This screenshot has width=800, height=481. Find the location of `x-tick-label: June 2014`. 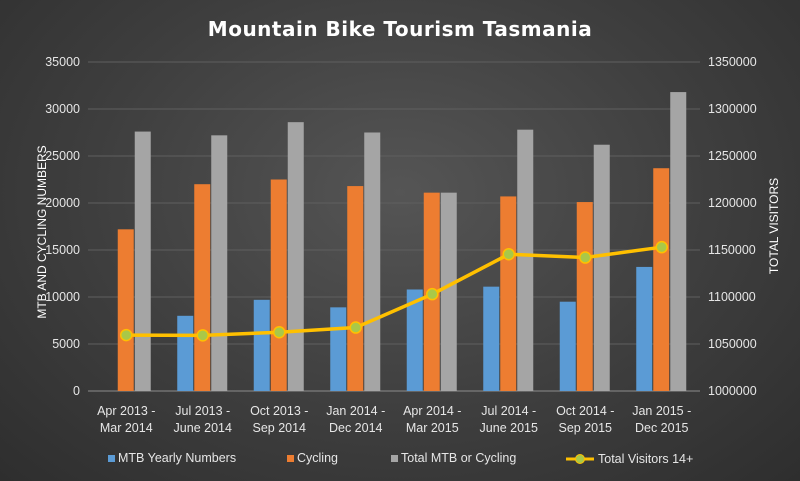

x-tick-label: June 2014 is located at coordinates (203, 428).